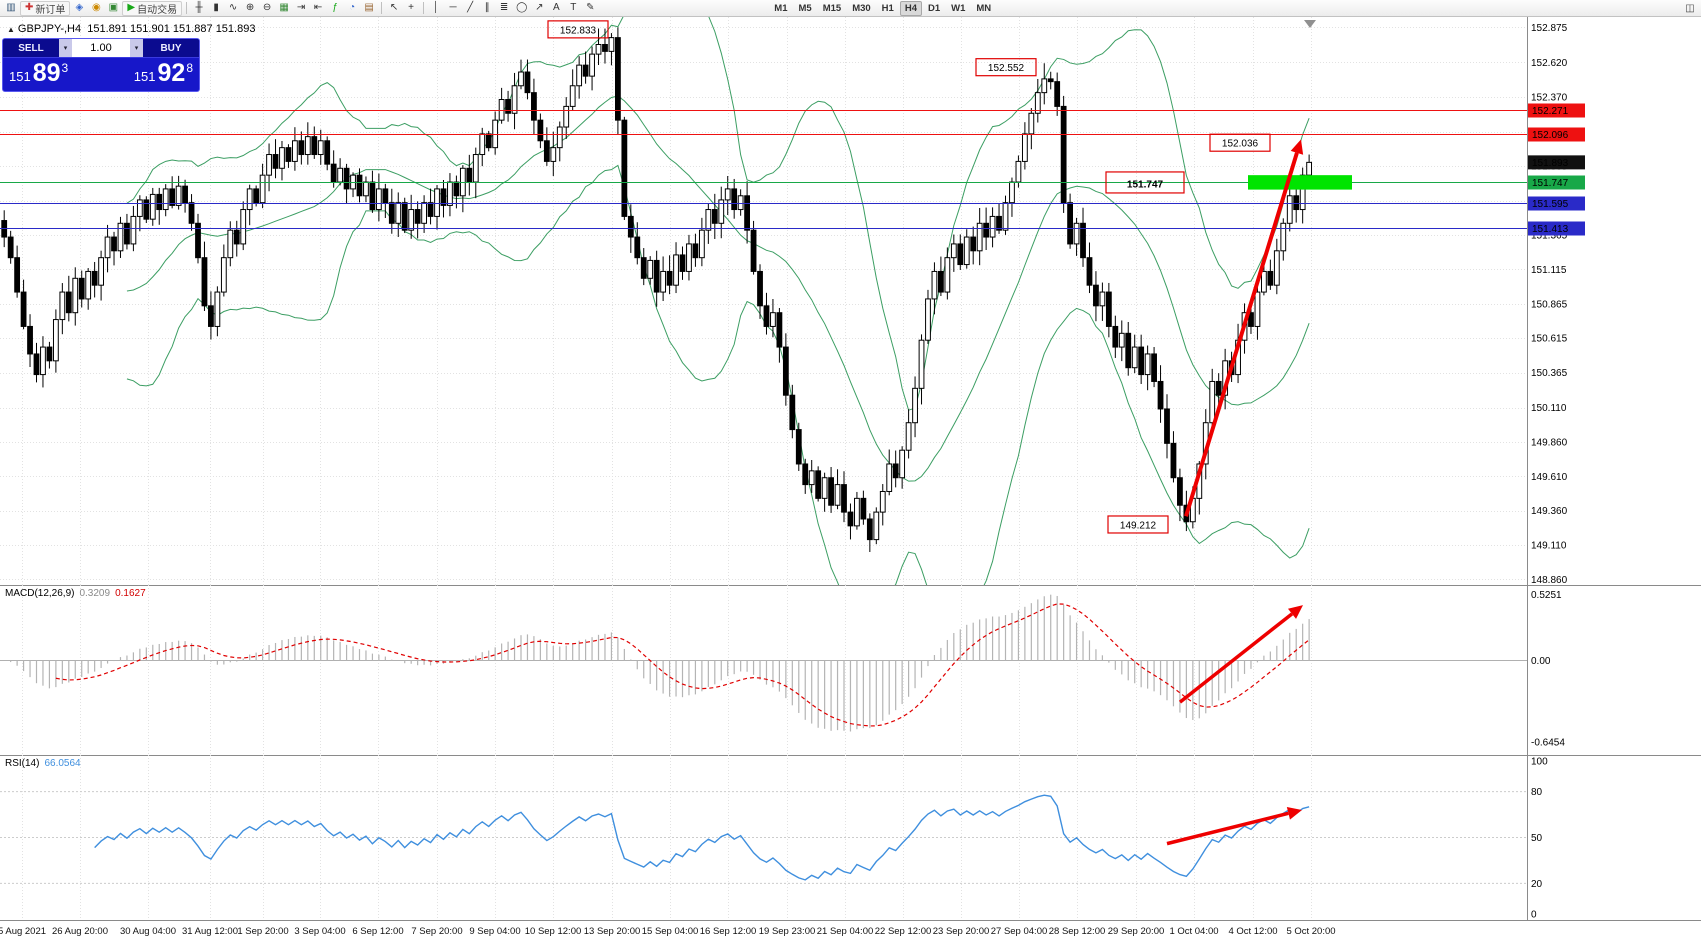 Image resolution: width=1701 pixels, height=942 pixels. I want to click on trendline-icon: ╱, so click(470, 8).